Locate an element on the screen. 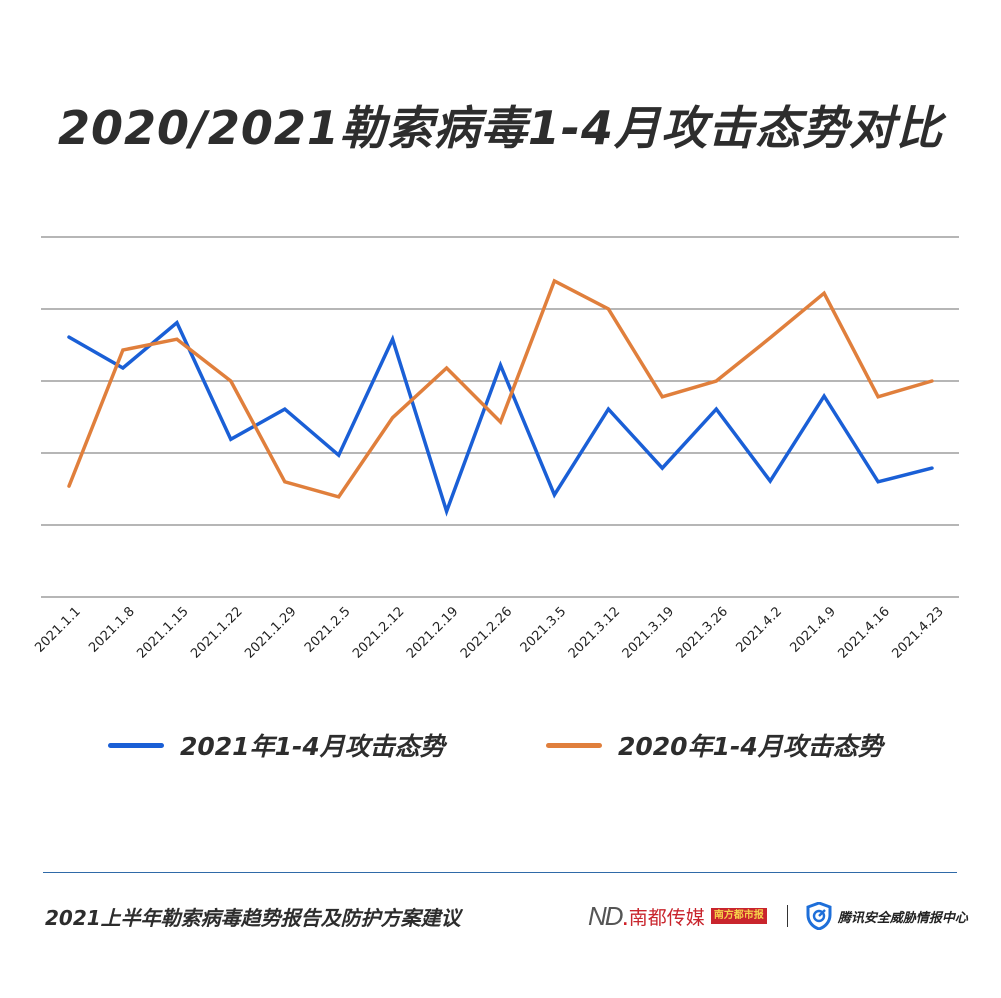 The image size is (1001, 998). nd-logo-mark: ND. is located at coordinates (608, 916).